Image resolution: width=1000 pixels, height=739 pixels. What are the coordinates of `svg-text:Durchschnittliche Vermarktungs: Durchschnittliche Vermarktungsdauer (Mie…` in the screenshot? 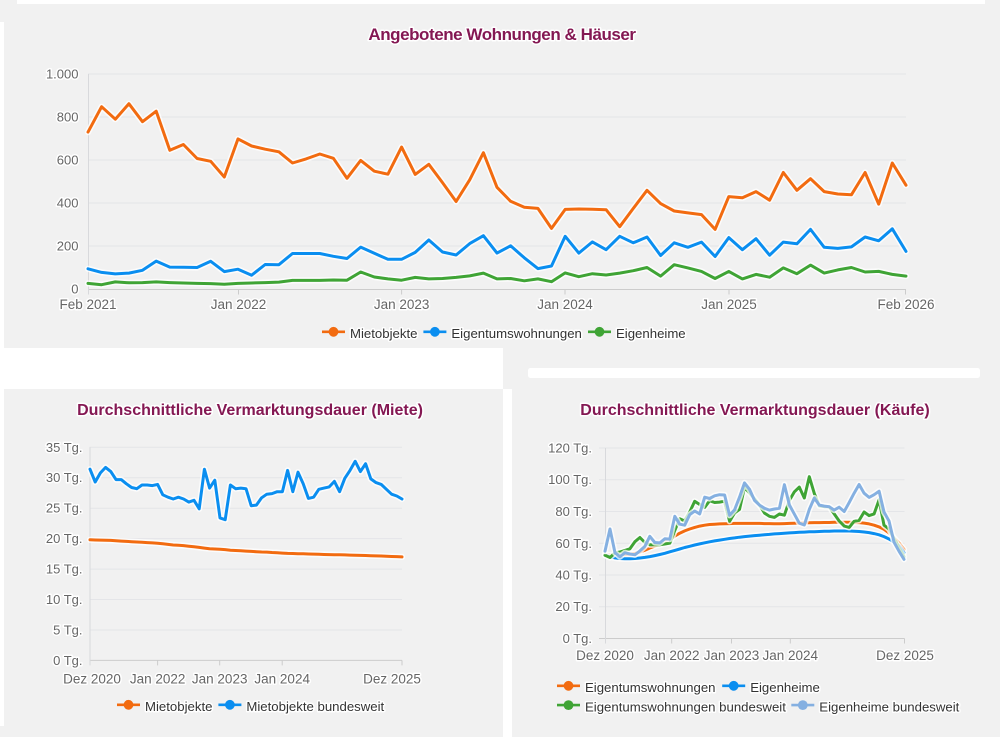 It's located at (250, 410).